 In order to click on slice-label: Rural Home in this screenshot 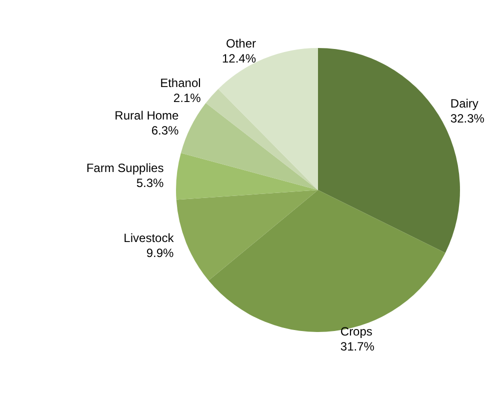, I will do `click(147, 115)`.